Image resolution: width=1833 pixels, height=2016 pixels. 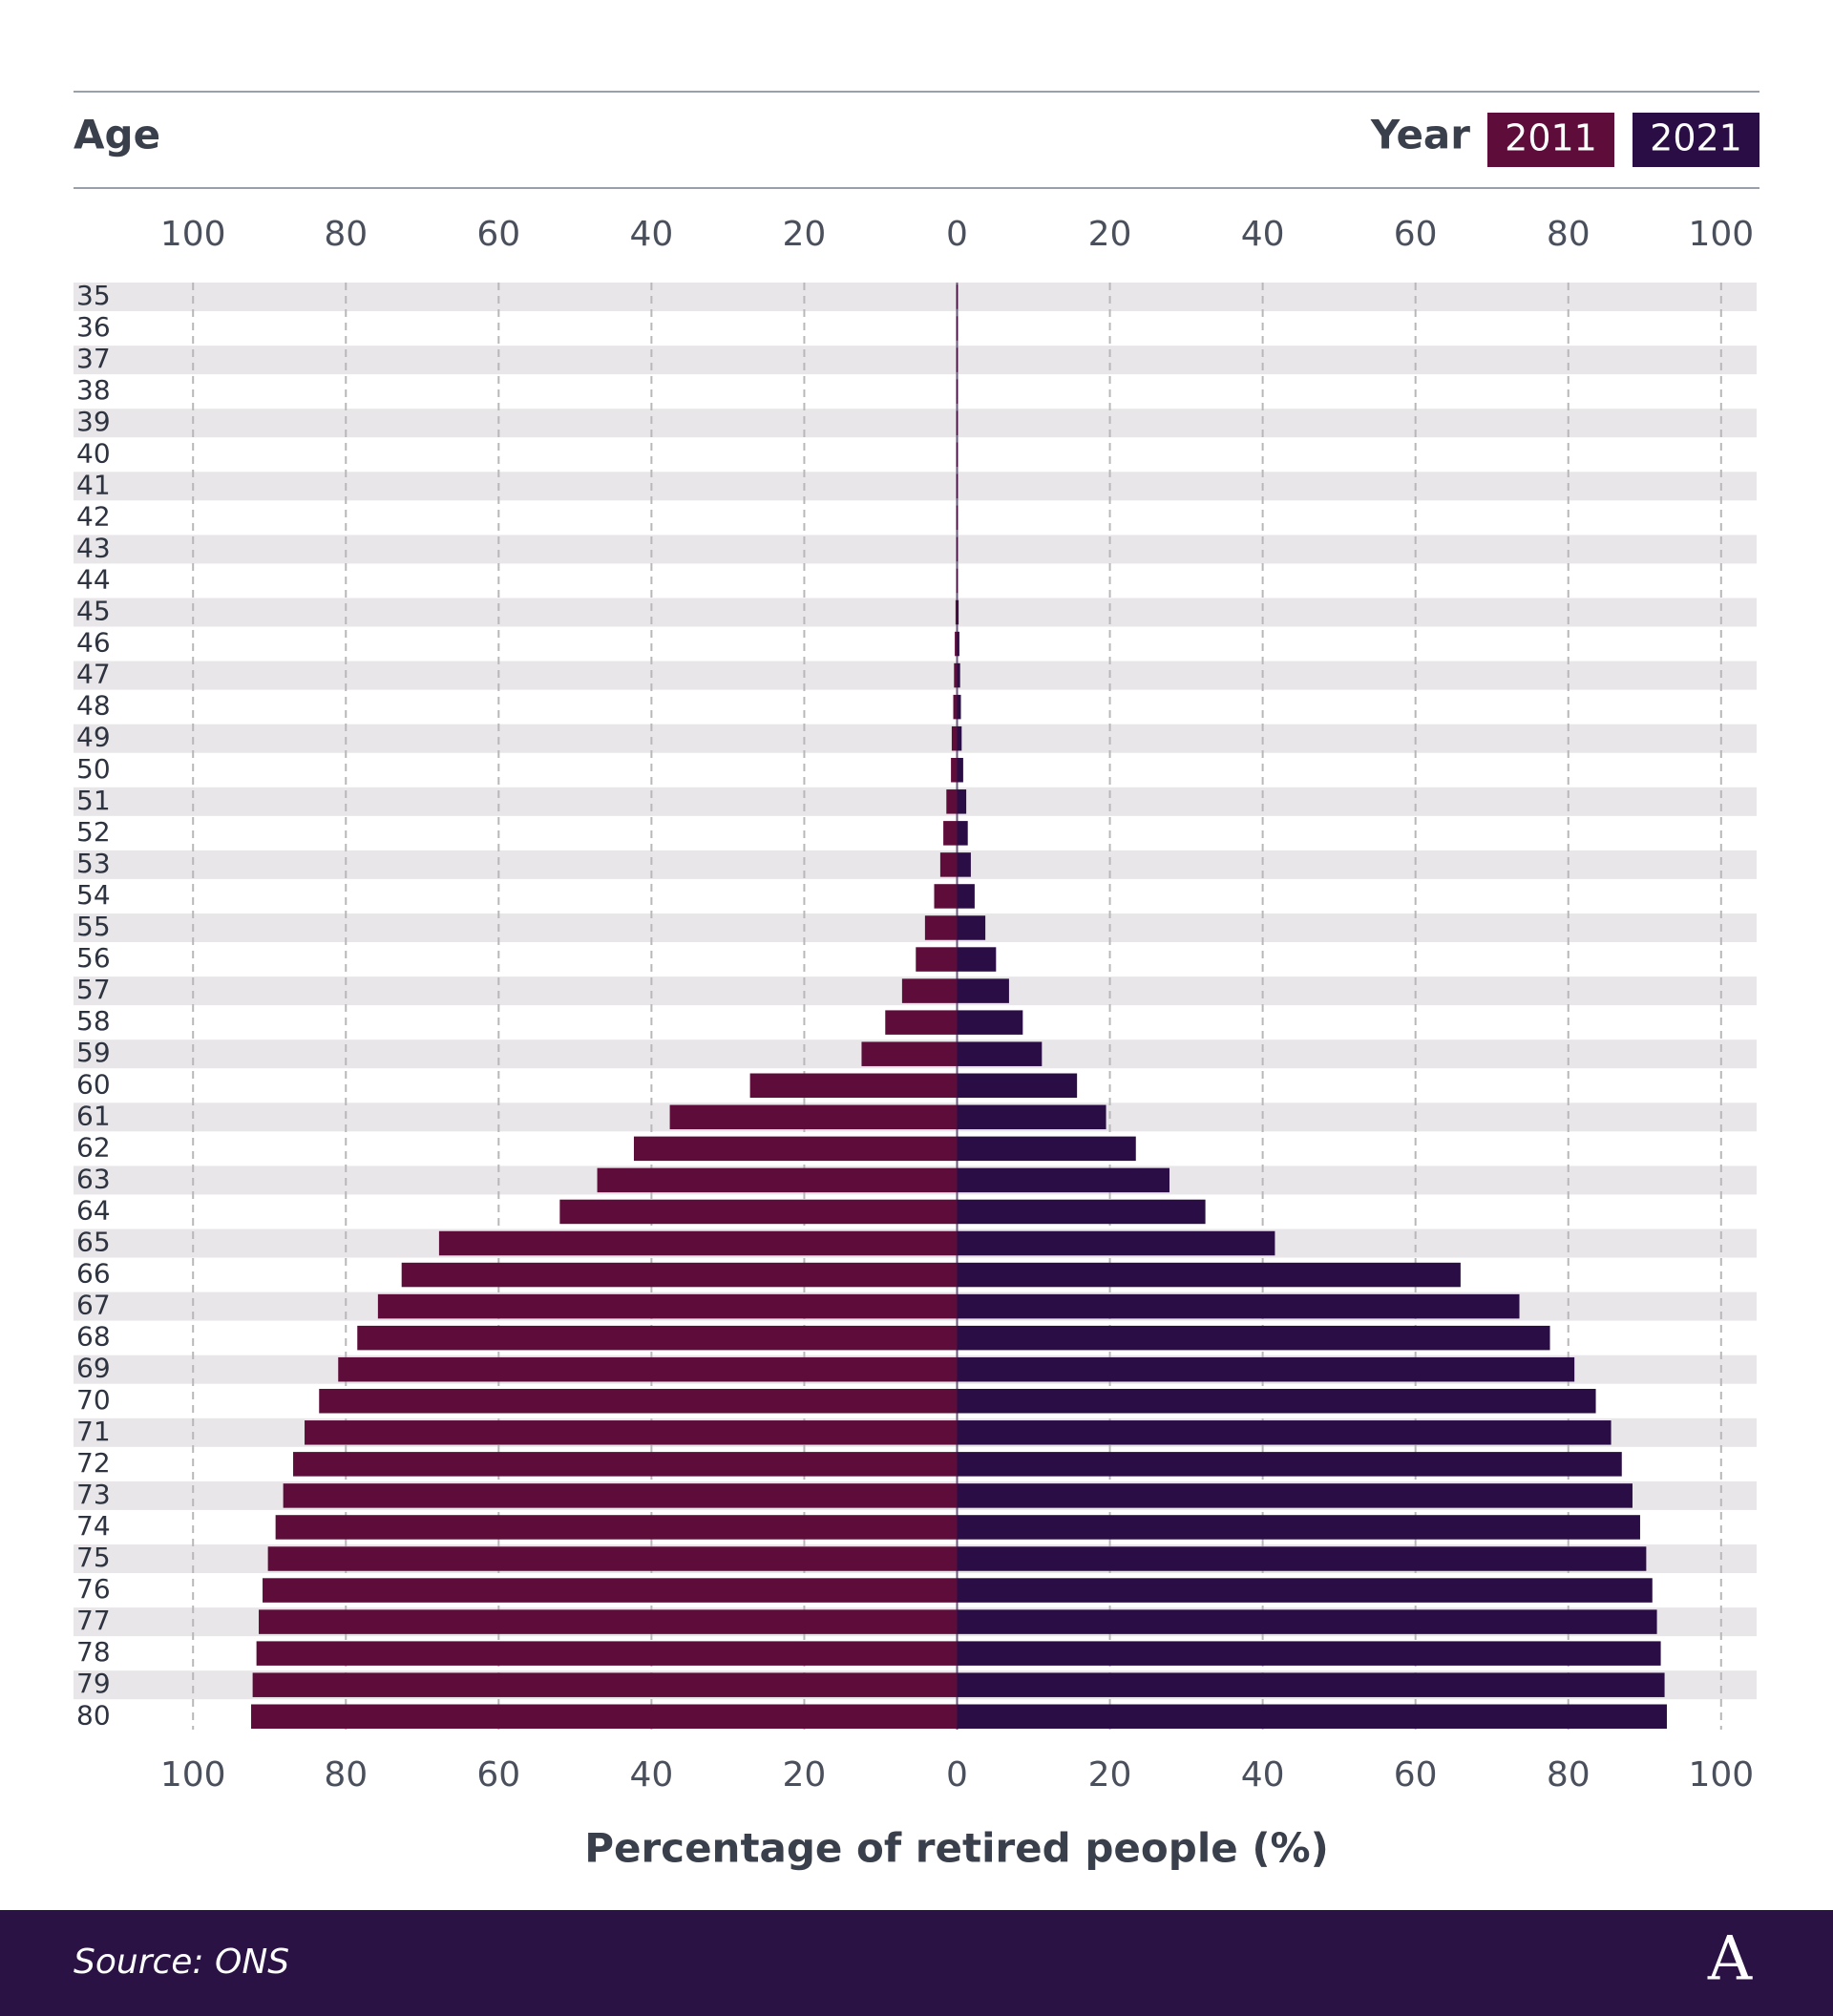 What do you see at coordinates (94, 579) in the screenshot?
I see `y-tick-label: 44` at bounding box center [94, 579].